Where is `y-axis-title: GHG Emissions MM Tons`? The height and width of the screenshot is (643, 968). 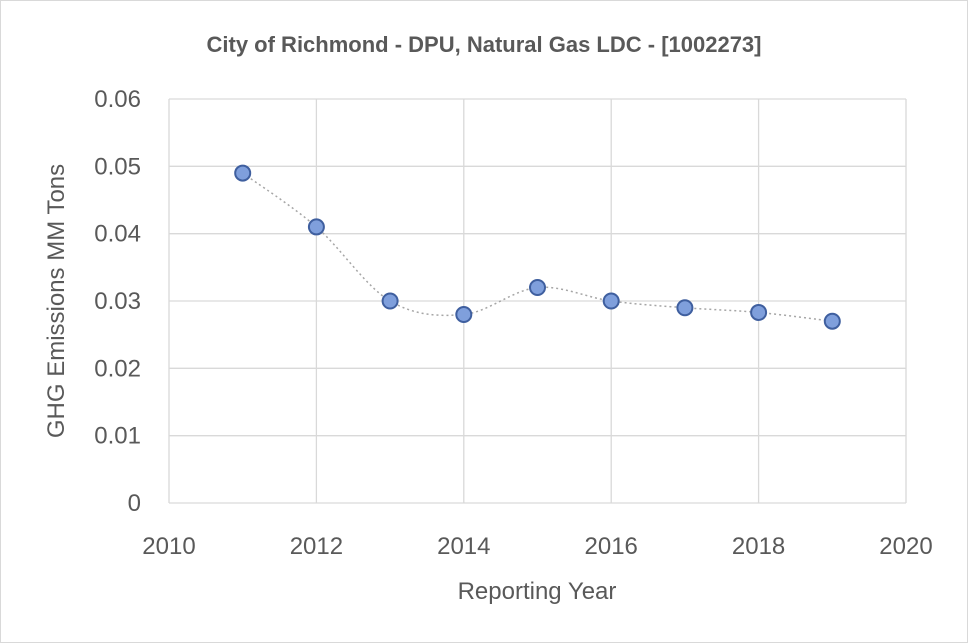
y-axis-title: GHG Emissions MM Tons is located at coordinates (56, 301).